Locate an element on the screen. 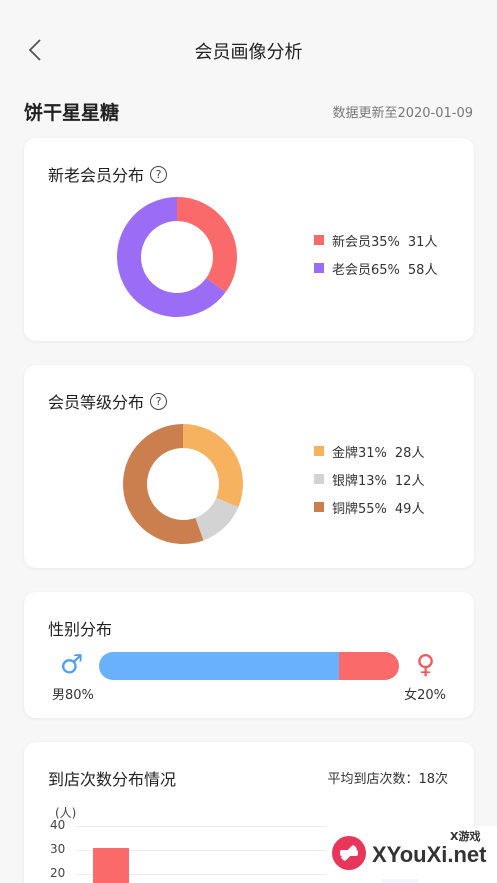 The width and height of the screenshot is (497, 883). watermark-text: XYouXi.net is located at coordinates (429, 854).